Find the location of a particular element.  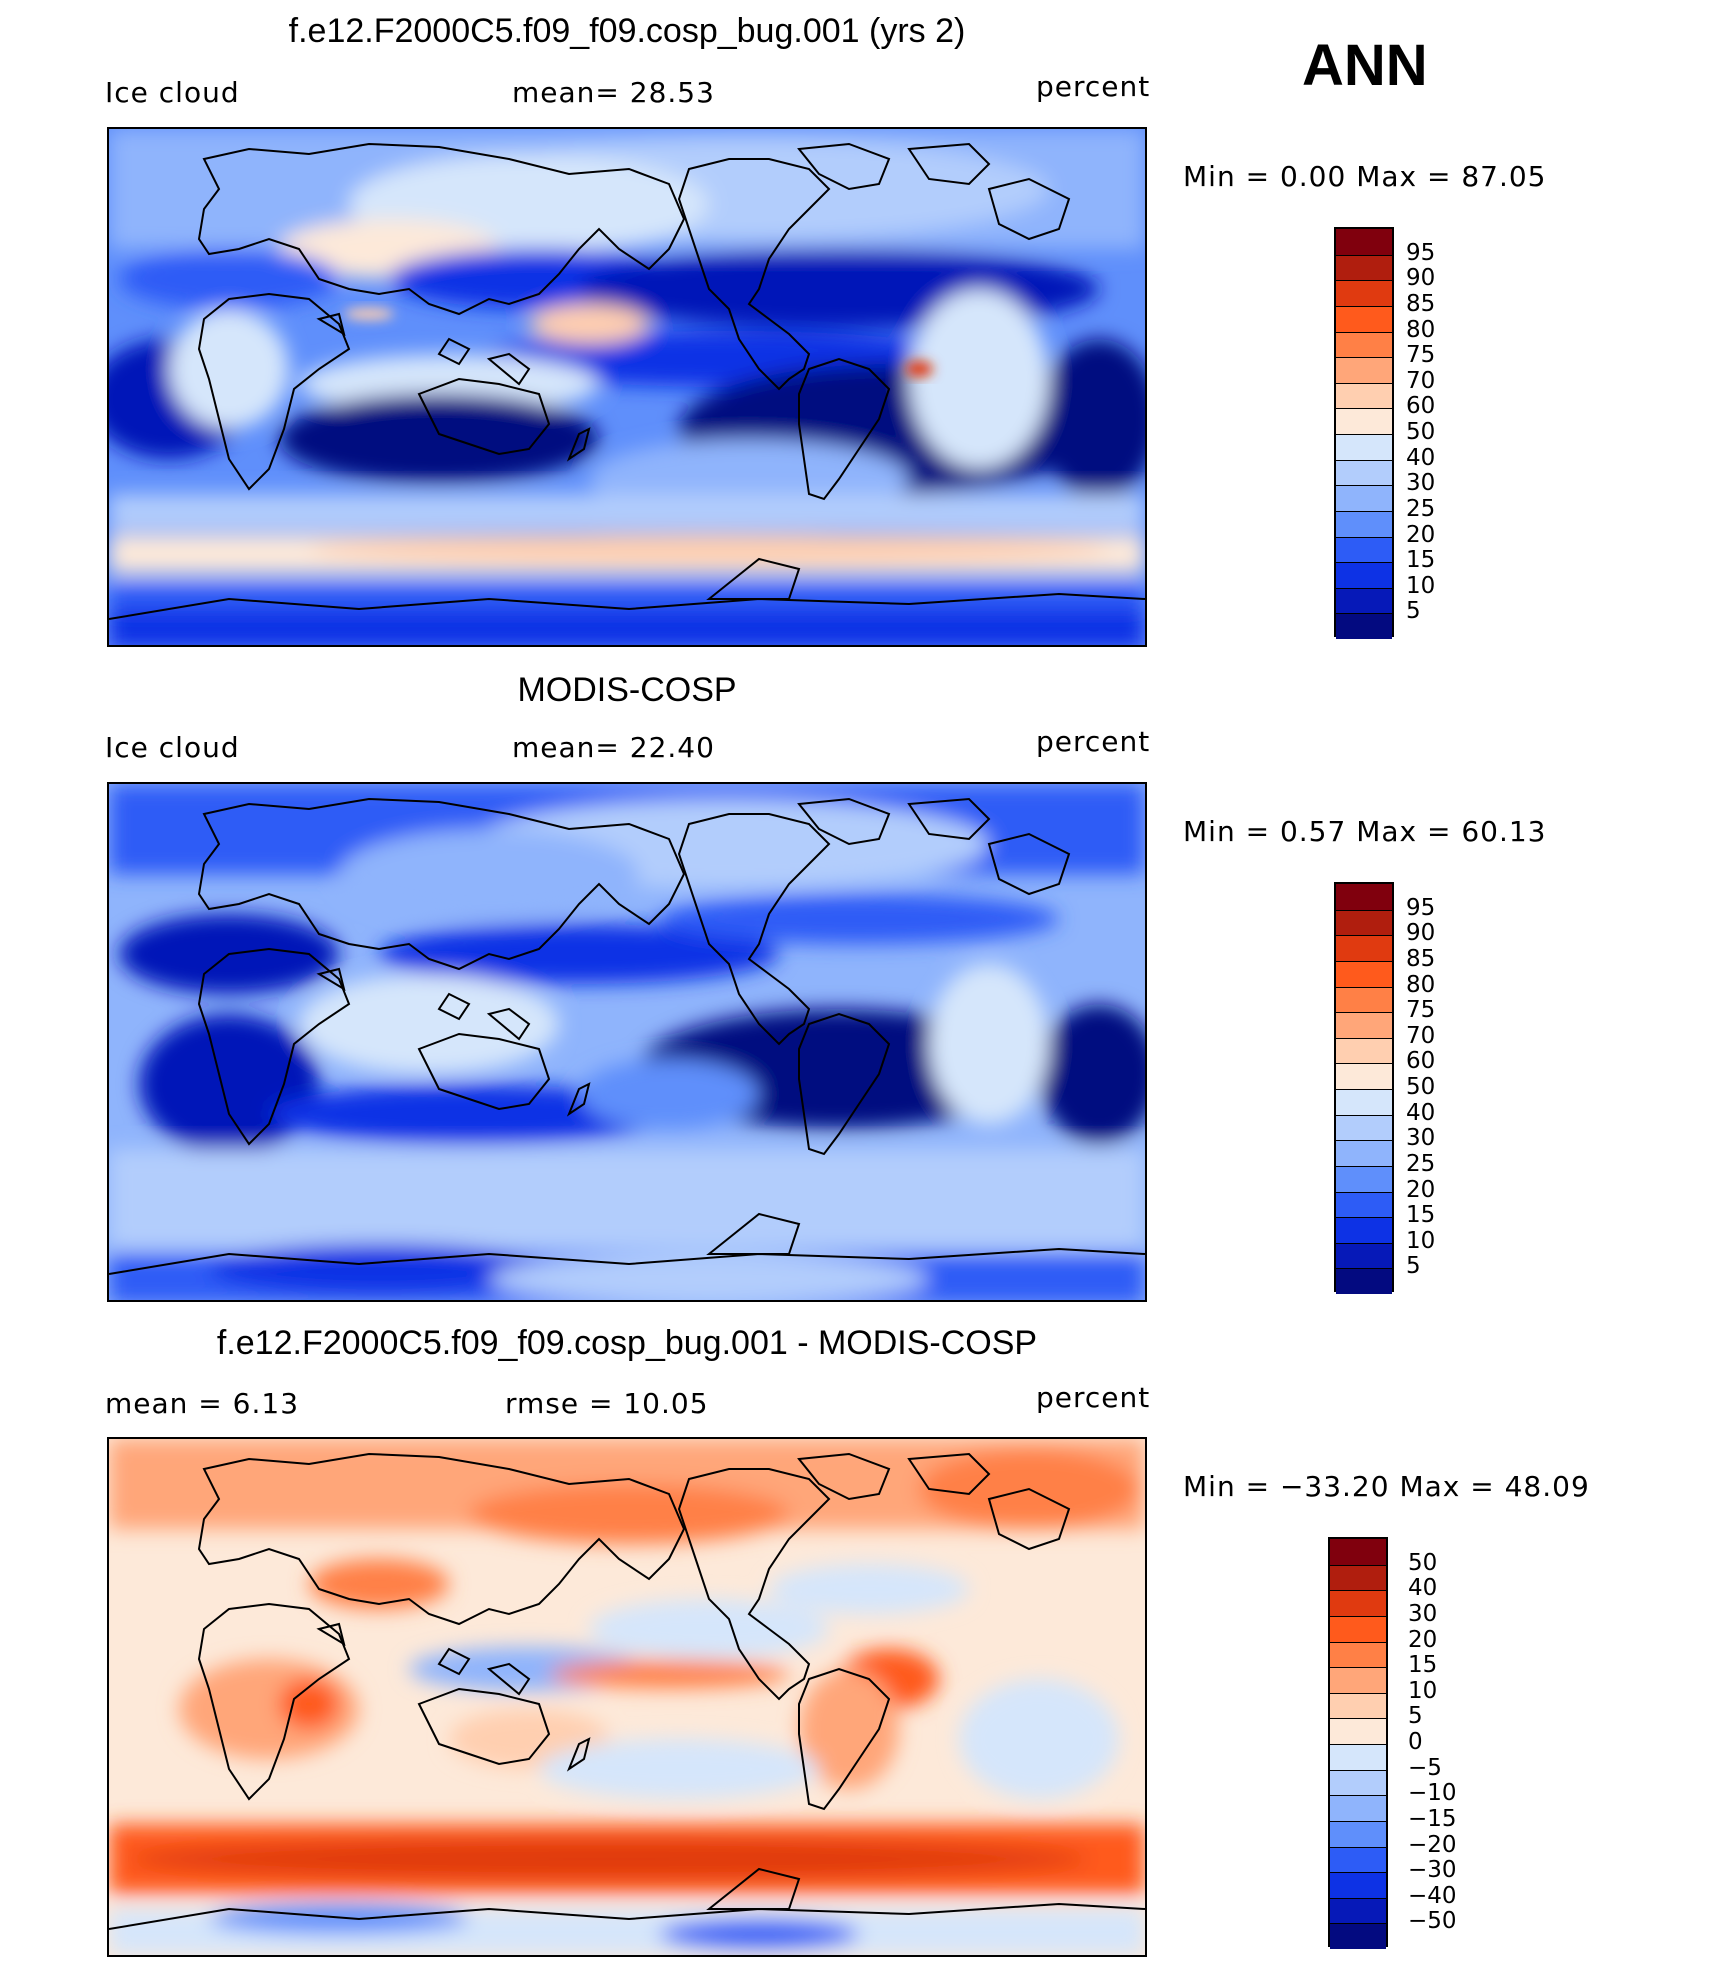

panel3-minmax: Min = −33.20 Max = 48.09 is located at coordinates (1386, 1486).